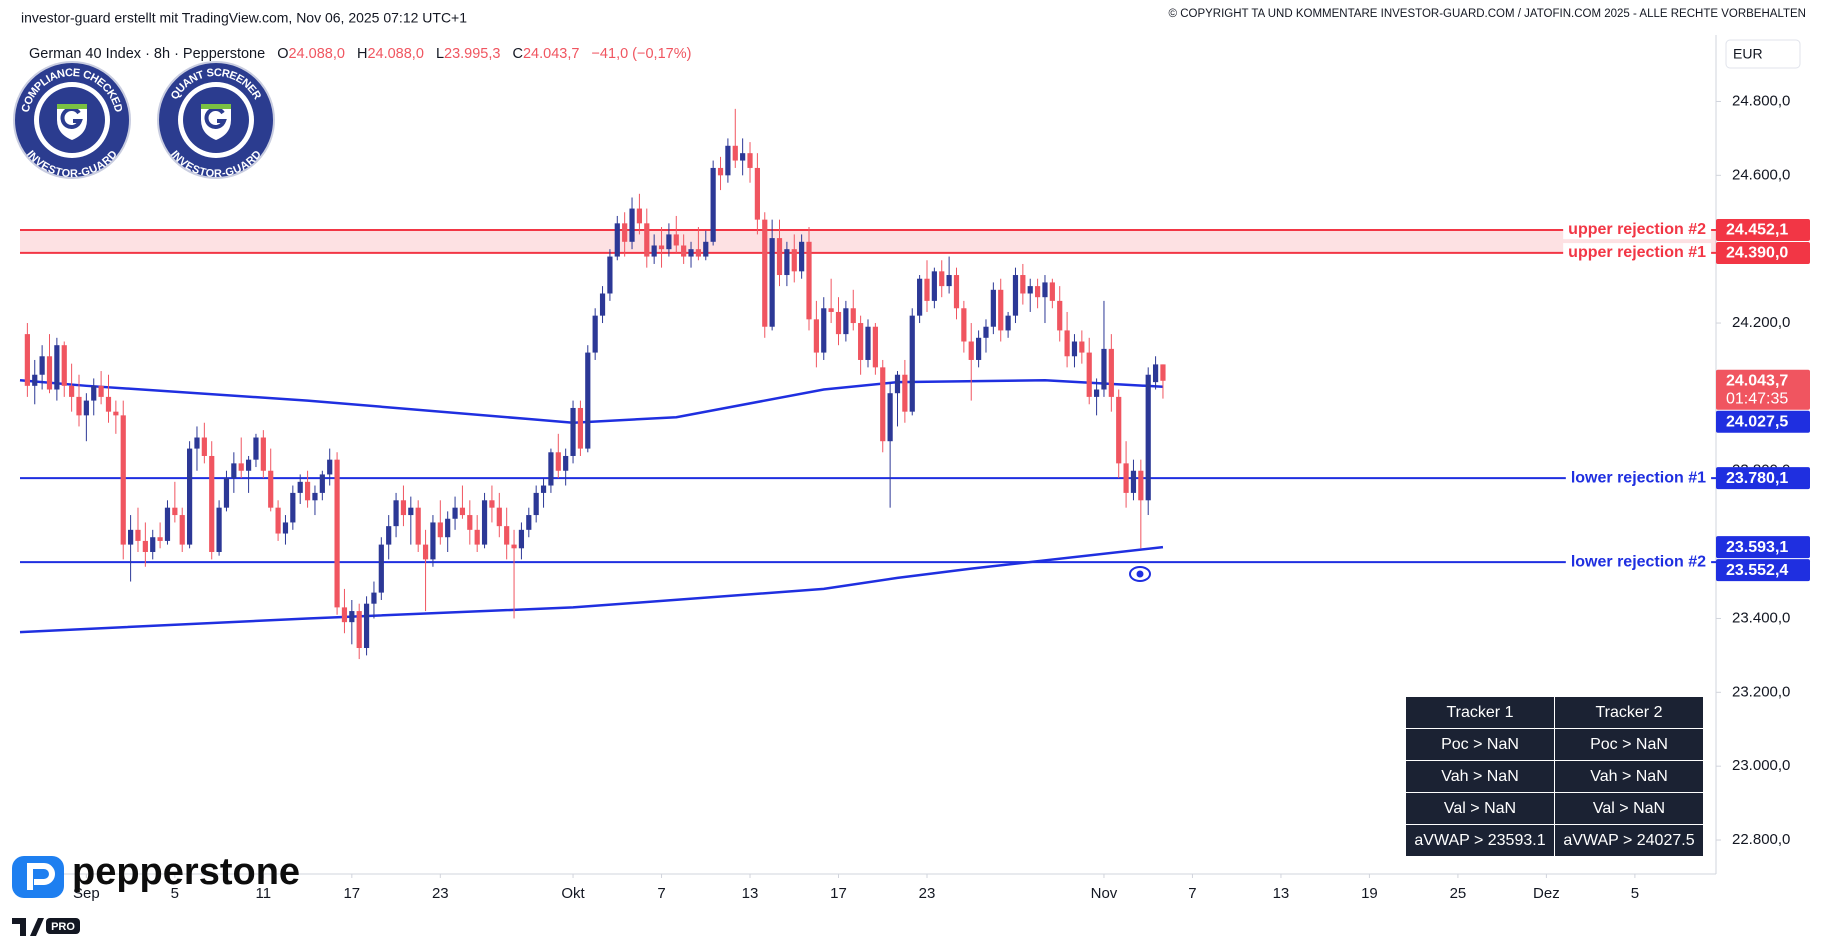  I want to click on legend-key: O, so click(282, 54).